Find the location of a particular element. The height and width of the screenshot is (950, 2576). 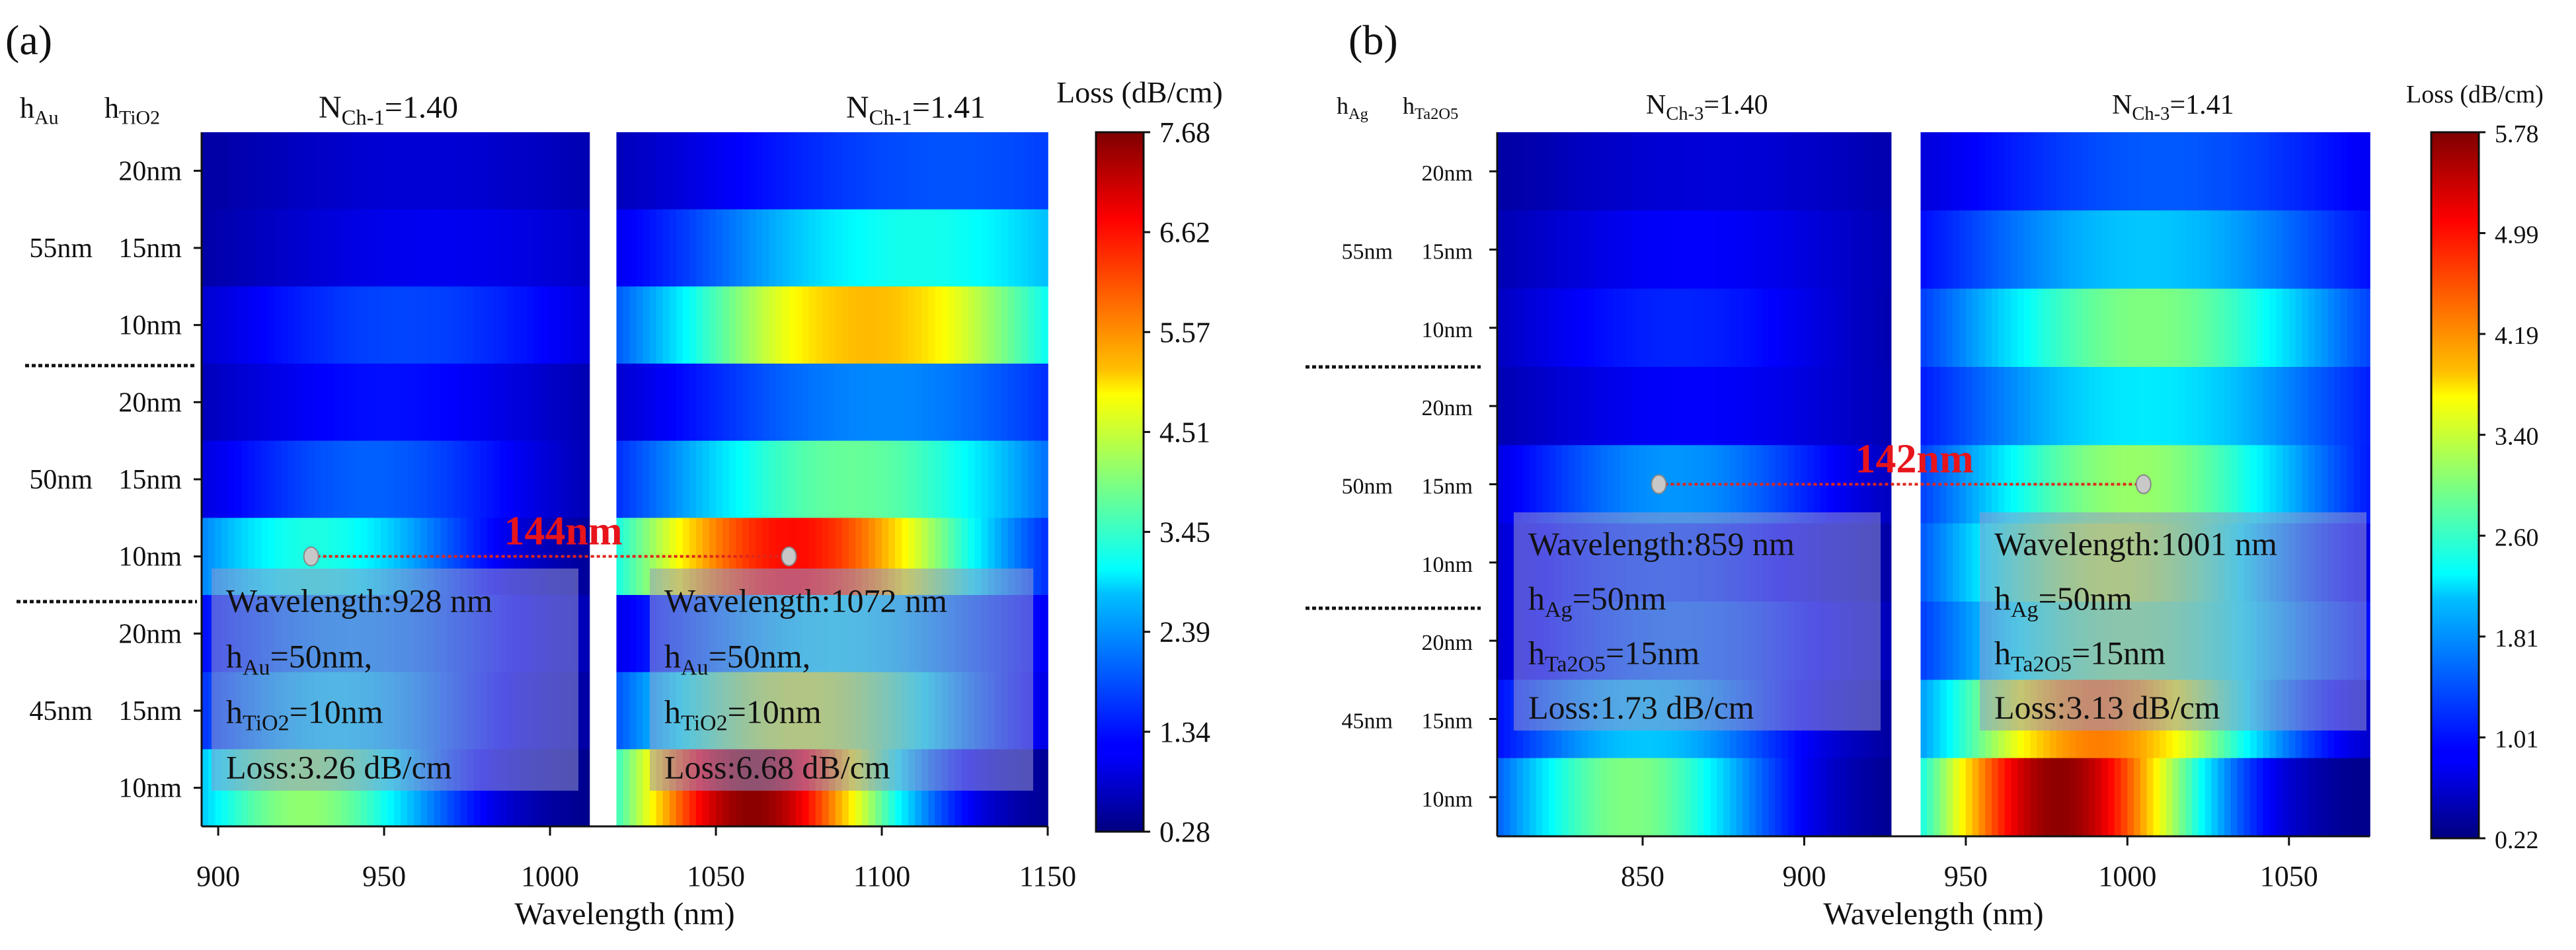

row-label: 10nm is located at coordinates (150, 326).